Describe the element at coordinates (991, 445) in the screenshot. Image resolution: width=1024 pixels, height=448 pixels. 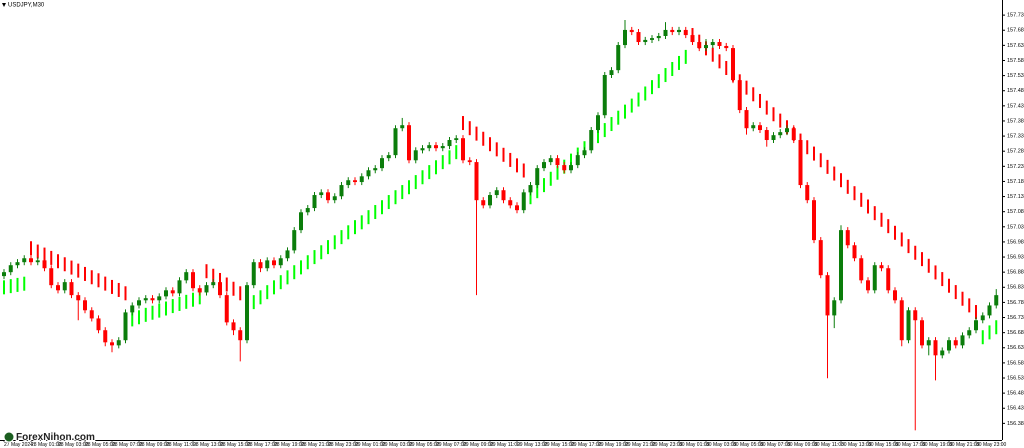
I see `x-tick-label: 30 May 23:00` at that location.